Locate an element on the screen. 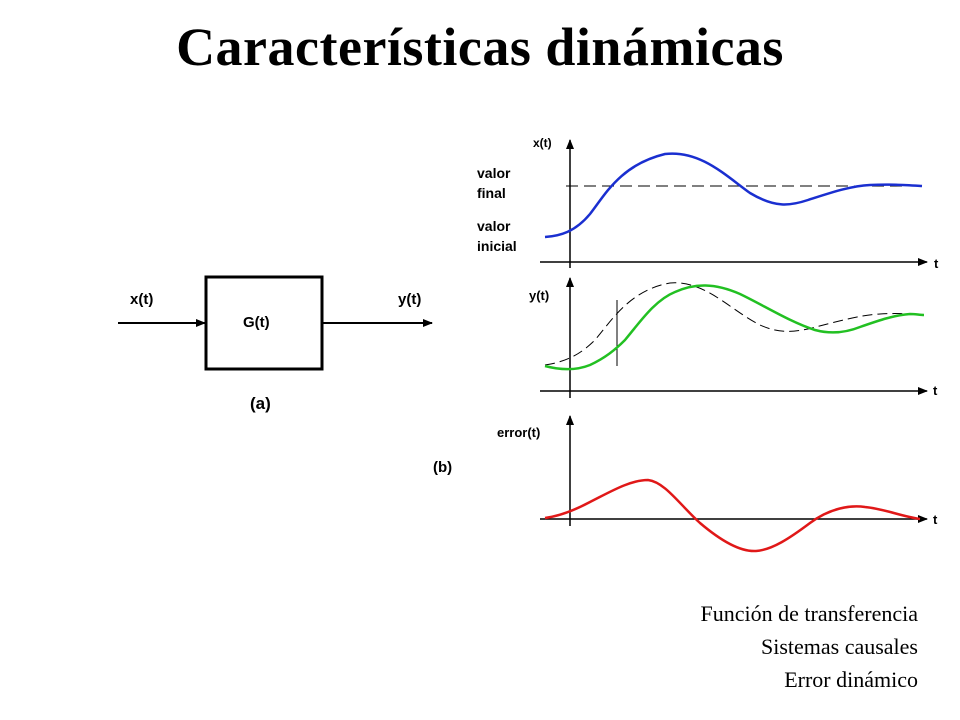 The height and width of the screenshot is (720, 960). y-plot: y(t) t is located at coordinates (733, 337).